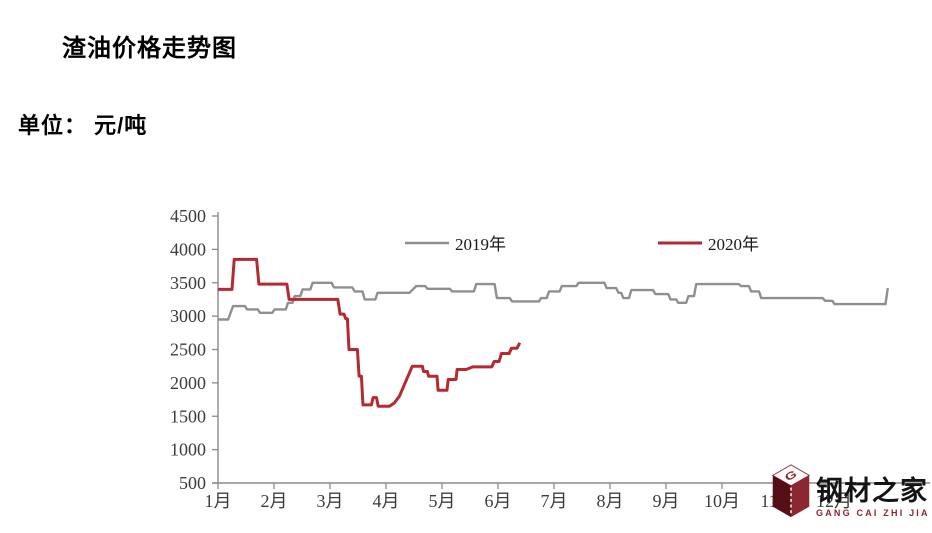  Describe the element at coordinates (83, 125) in the screenshot. I see `unit-label: 单位： 元/吨` at that location.